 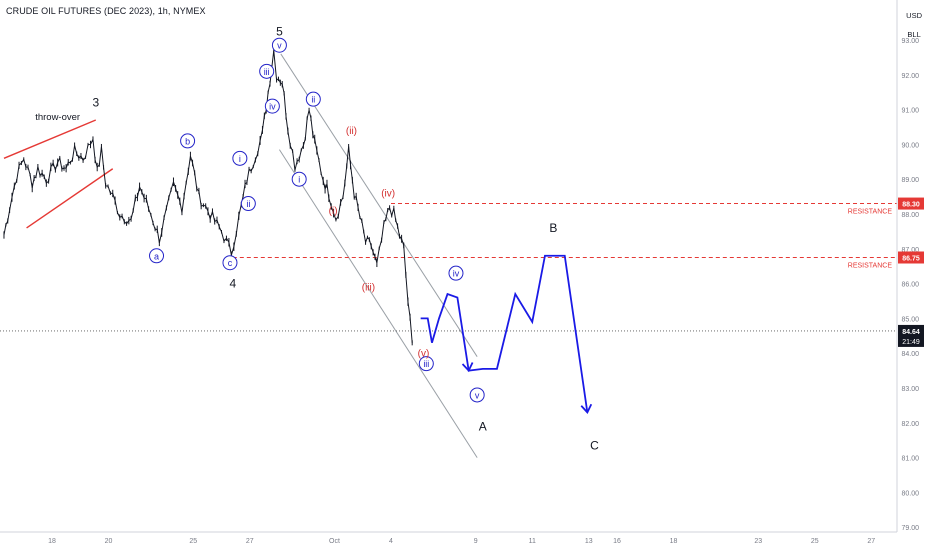 What do you see at coordinates (424, 354) in the screenshot?
I see `wave-label-23: (v)` at bounding box center [424, 354].